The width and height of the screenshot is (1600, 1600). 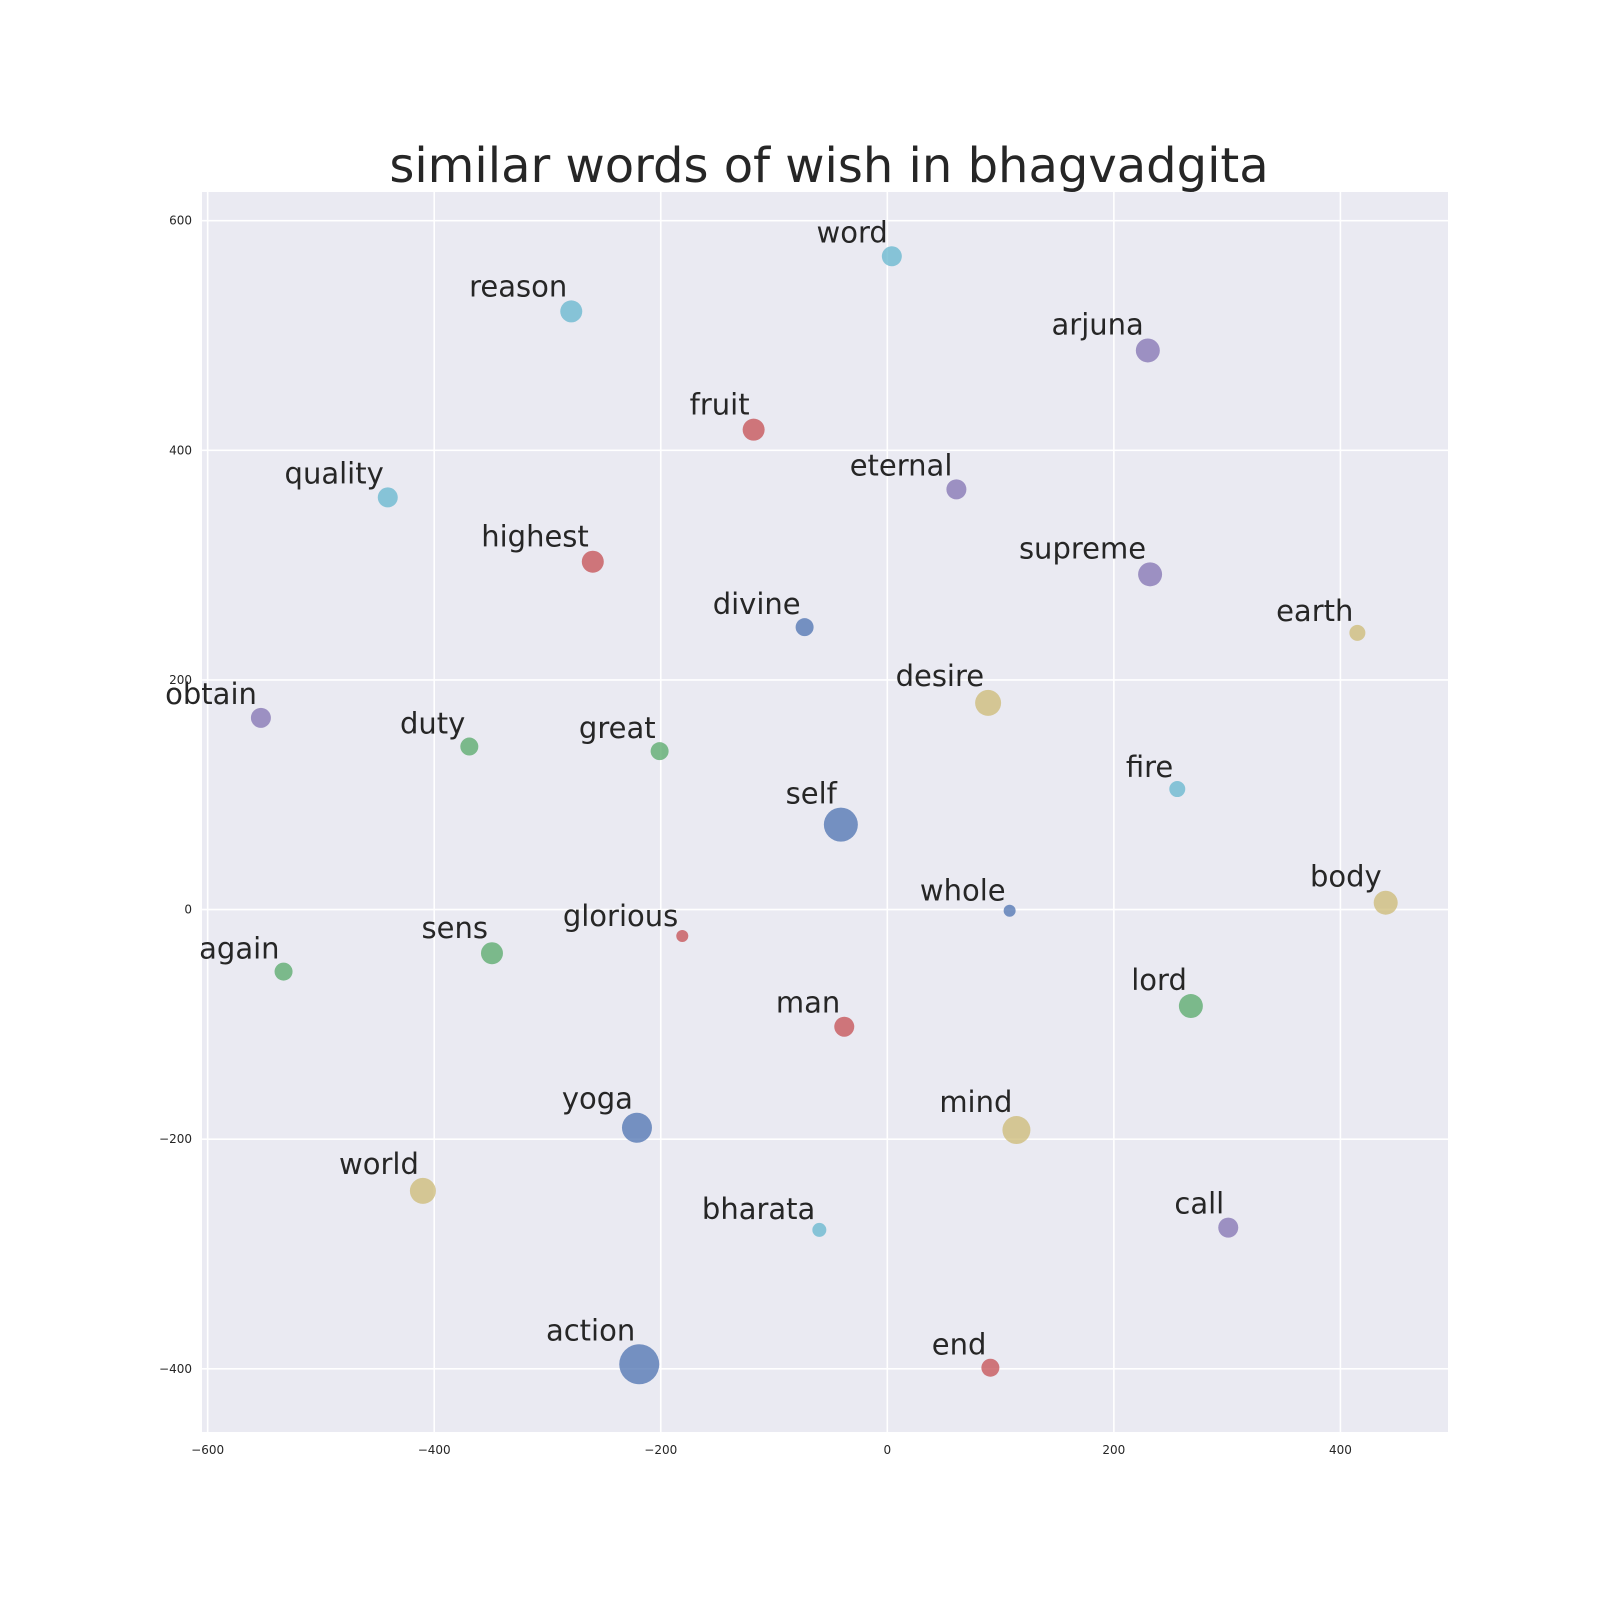 What do you see at coordinates (990, 1367) in the screenshot?
I see `point-end` at bounding box center [990, 1367].